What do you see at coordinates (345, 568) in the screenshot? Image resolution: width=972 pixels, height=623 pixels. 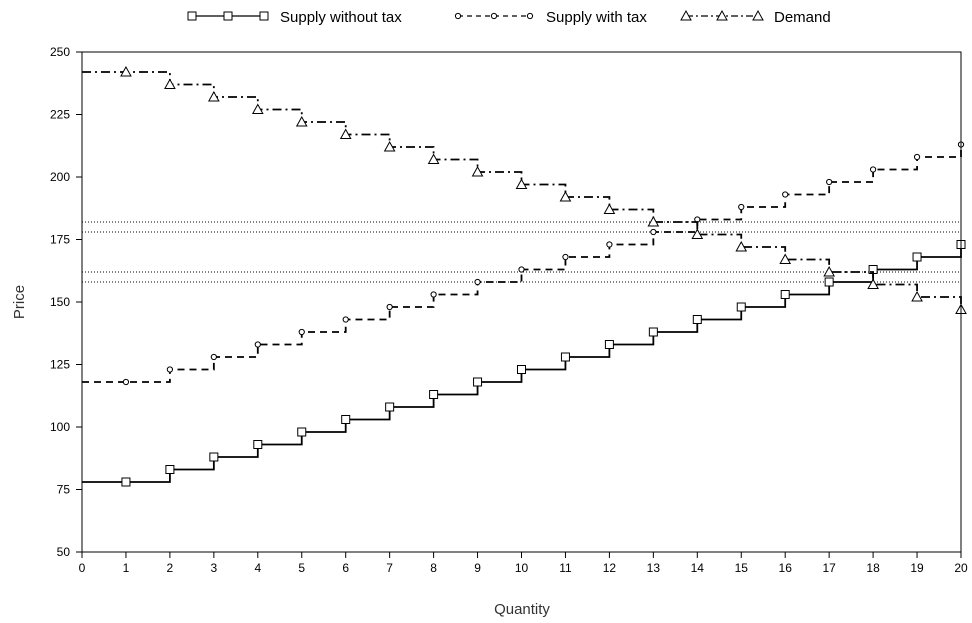 I see `x-tick-label: 6` at bounding box center [345, 568].